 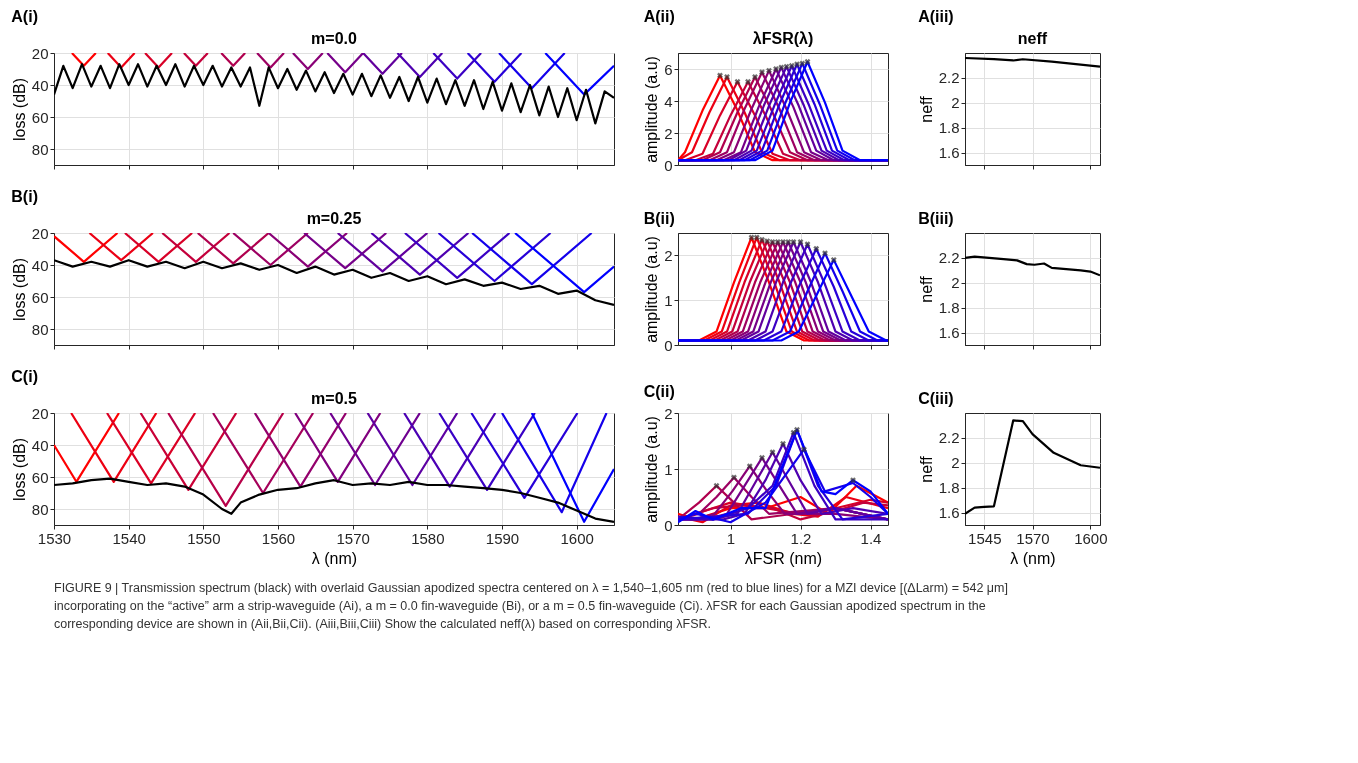 I want to click on x-tick-label: 1540, so click(x=129, y=538).